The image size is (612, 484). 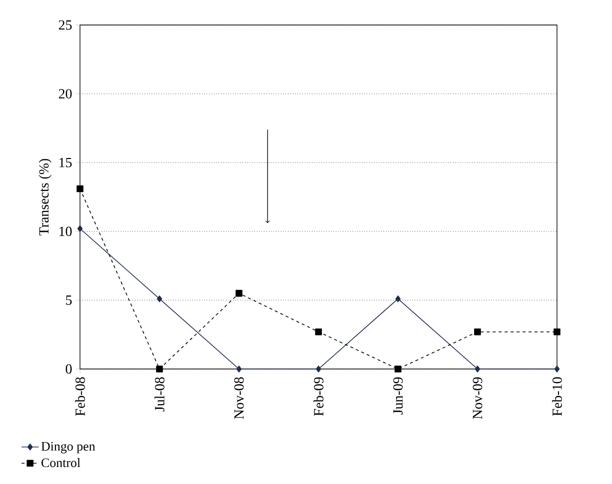 What do you see at coordinates (66, 231) in the screenshot?
I see `y-tick-label: 10` at bounding box center [66, 231].